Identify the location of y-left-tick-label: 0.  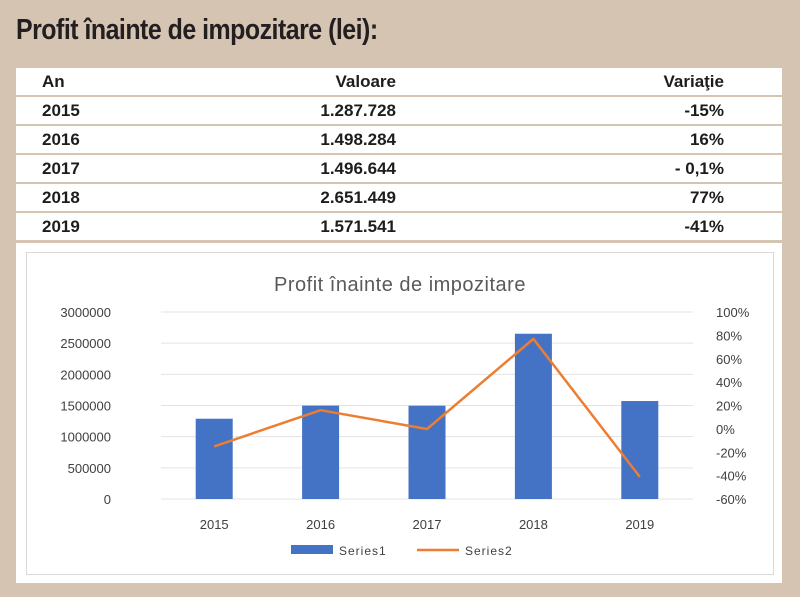
(107, 499).